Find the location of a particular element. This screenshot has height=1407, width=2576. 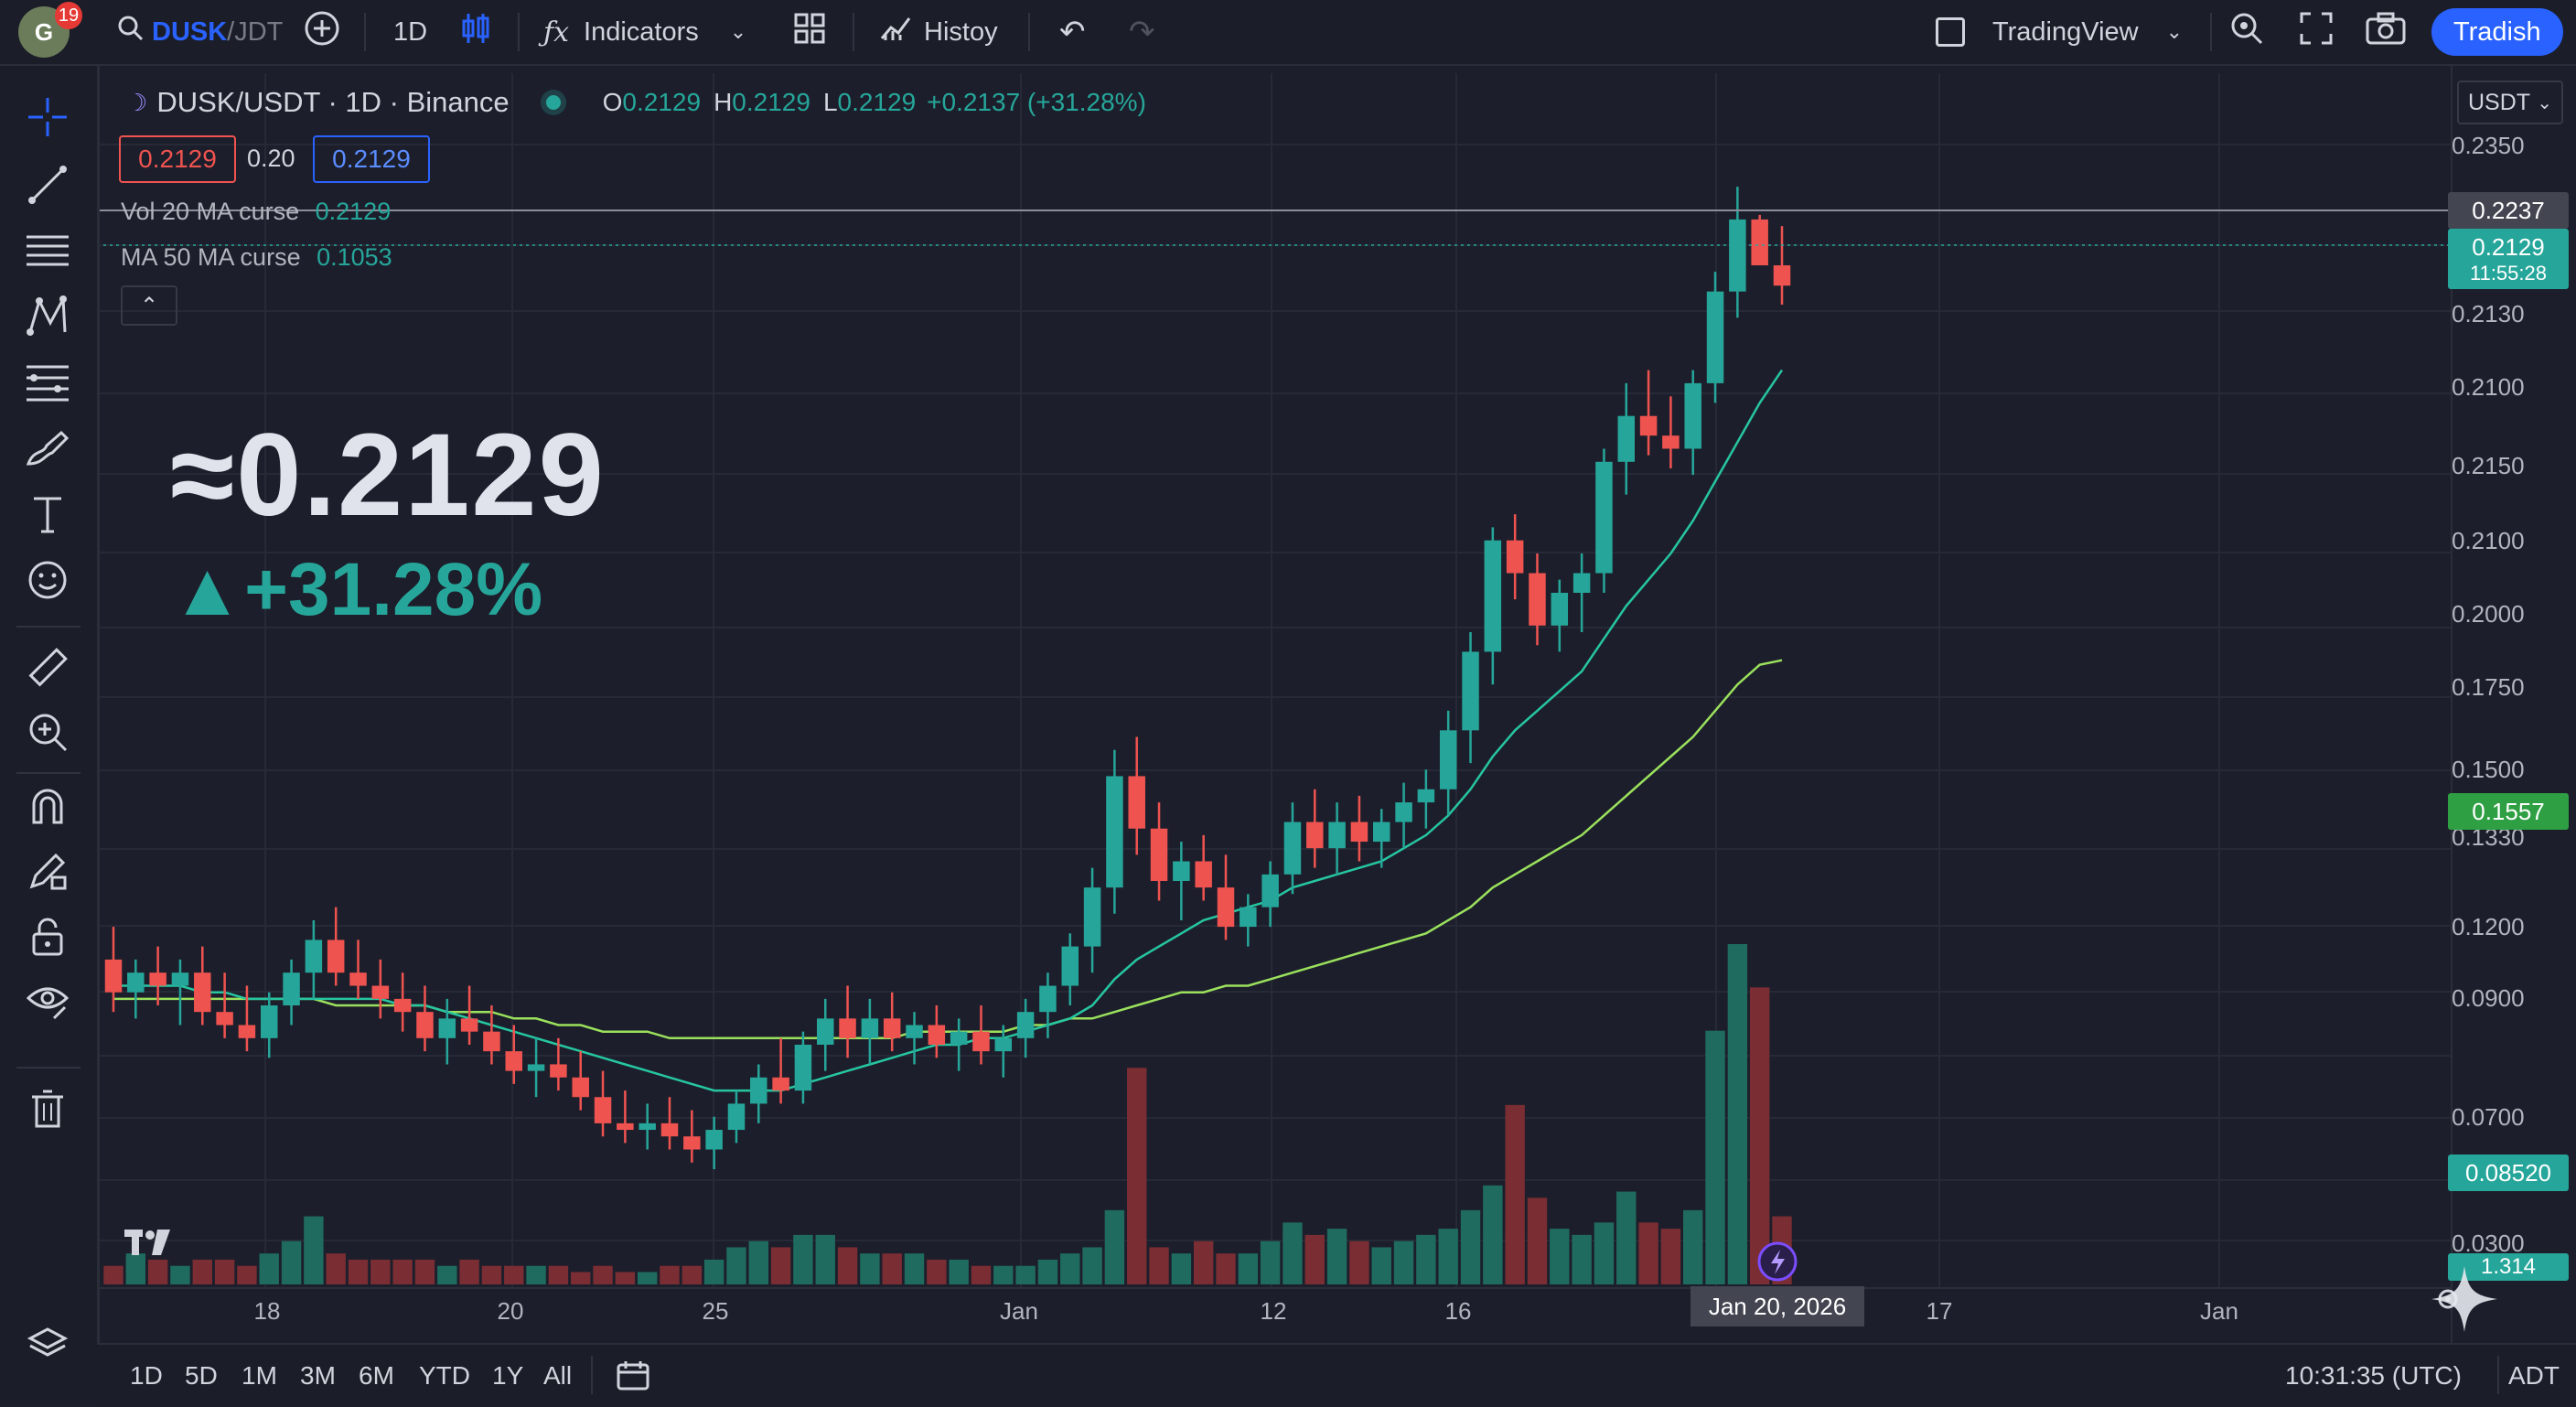

redo-icon: ↷ is located at coordinates (1142, 32).